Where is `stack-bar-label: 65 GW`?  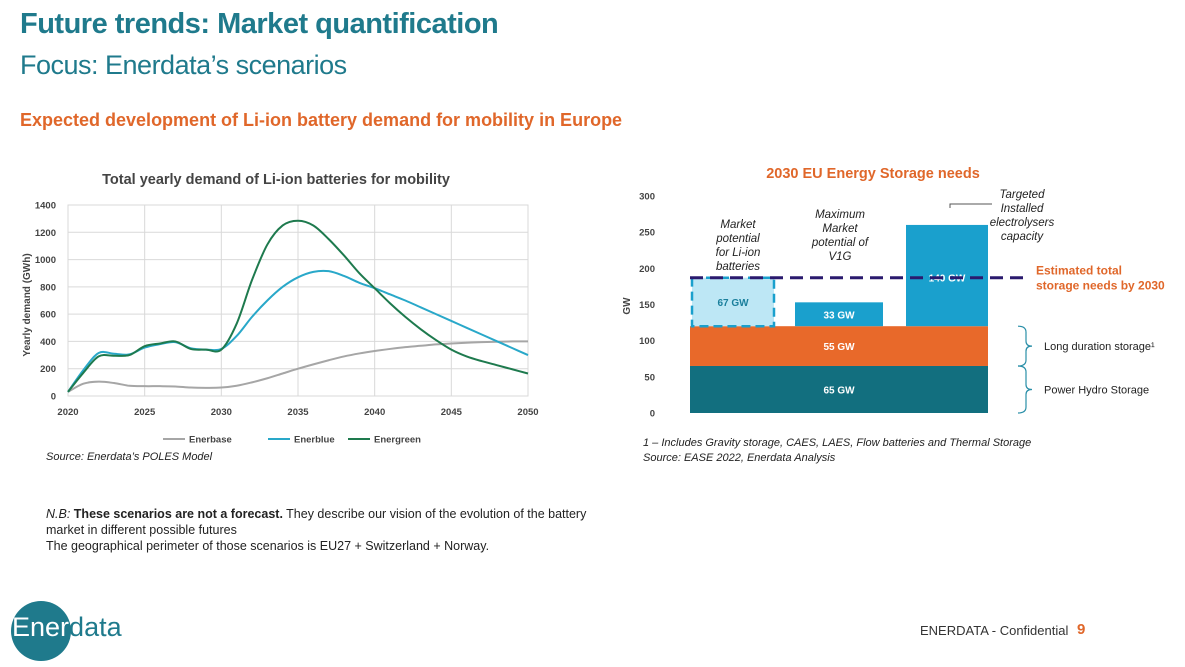
stack-bar-label: 65 GW is located at coordinates (839, 390).